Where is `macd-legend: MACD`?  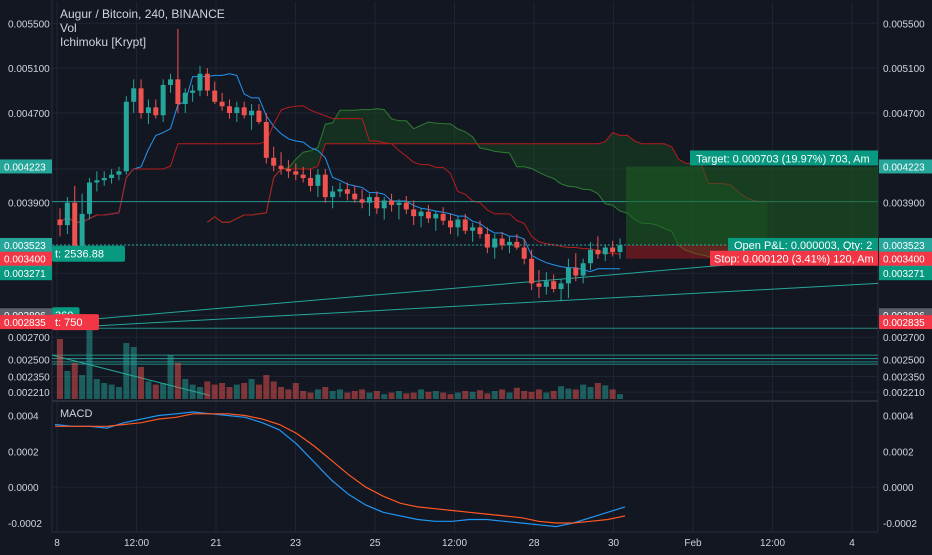
macd-legend: MACD is located at coordinates (76, 414).